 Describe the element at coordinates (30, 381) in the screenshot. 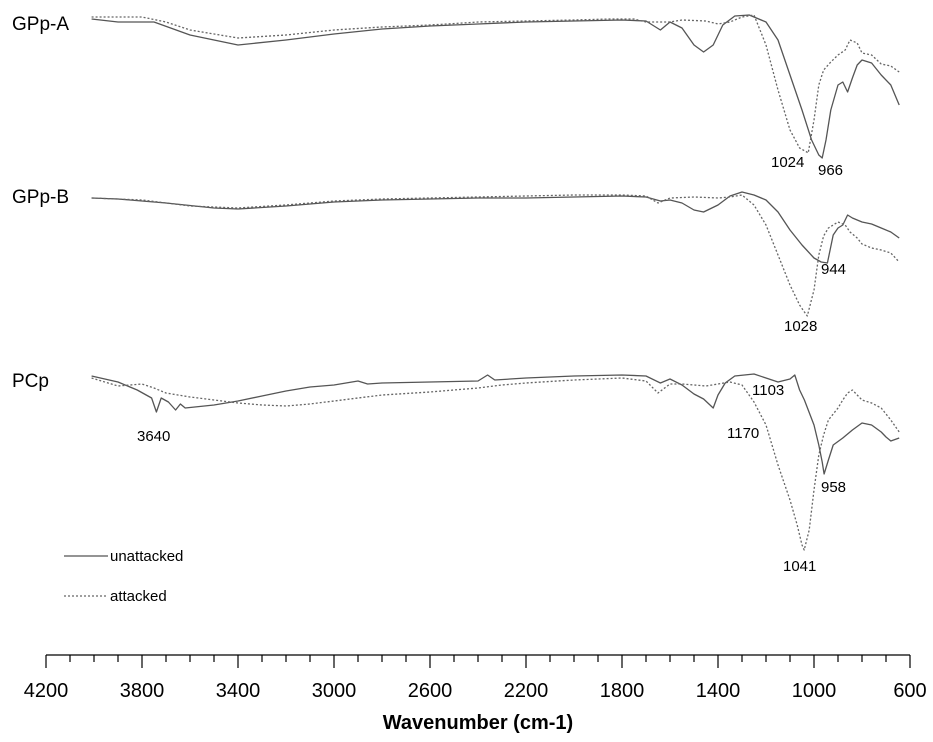

I see `panel-label-pcp: PCp` at that location.